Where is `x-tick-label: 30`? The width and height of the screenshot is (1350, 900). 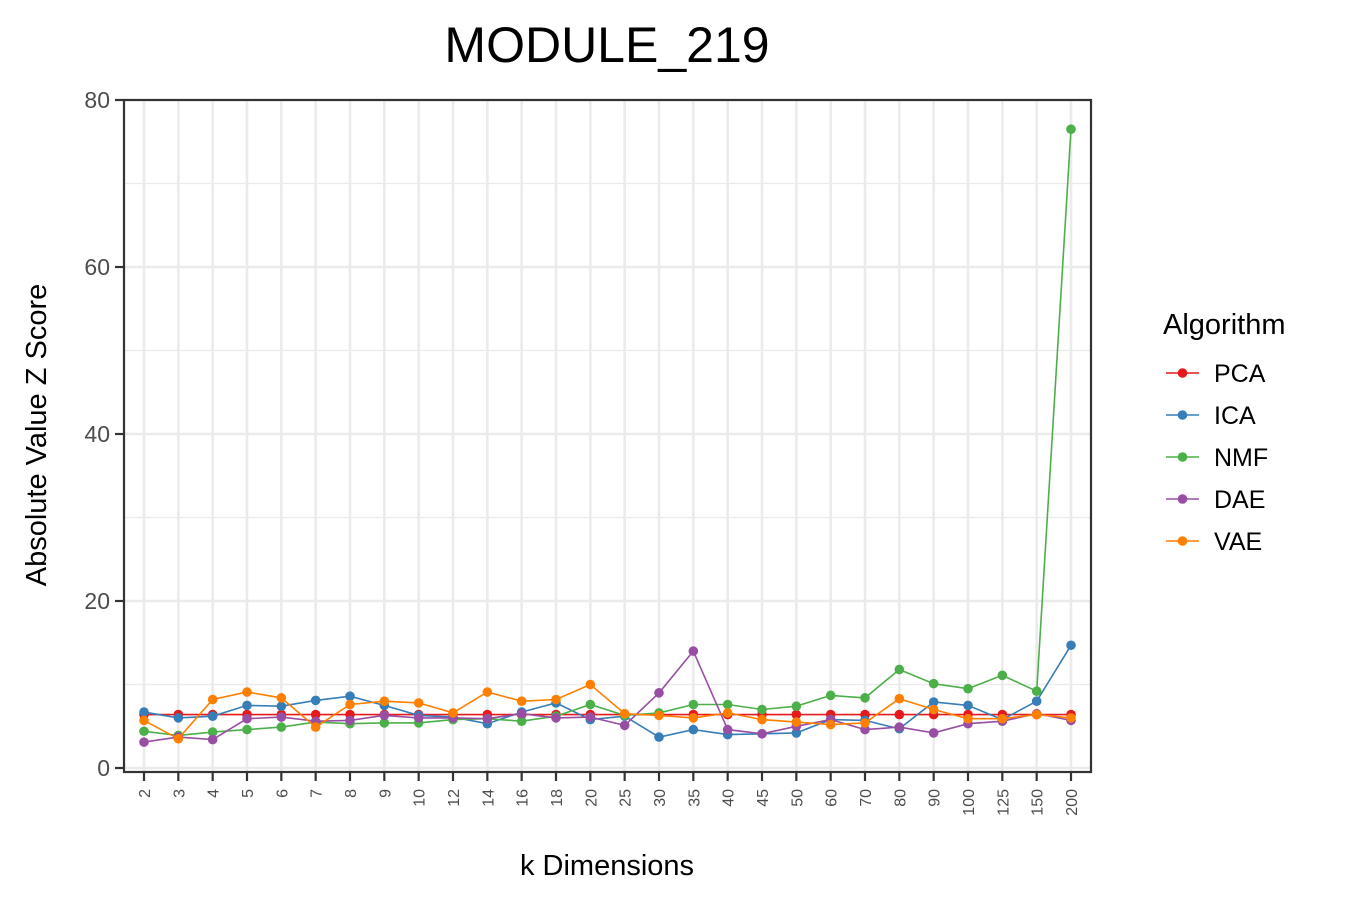
x-tick-label: 30 is located at coordinates (660, 798).